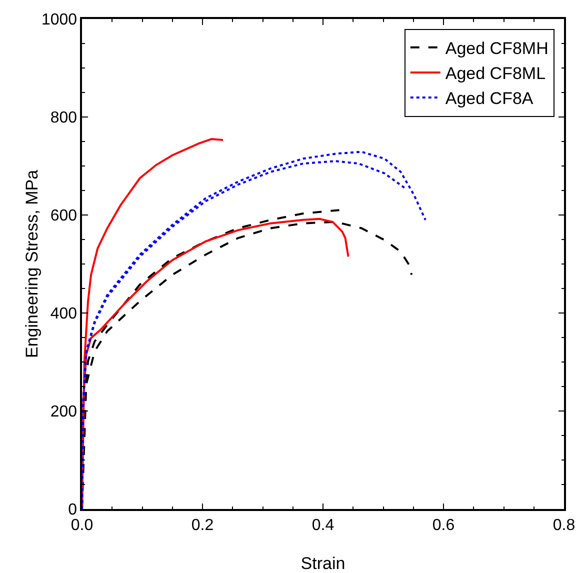 The width and height of the screenshot is (587, 573). I want to click on x-tick-label: 0.2, so click(202, 525).